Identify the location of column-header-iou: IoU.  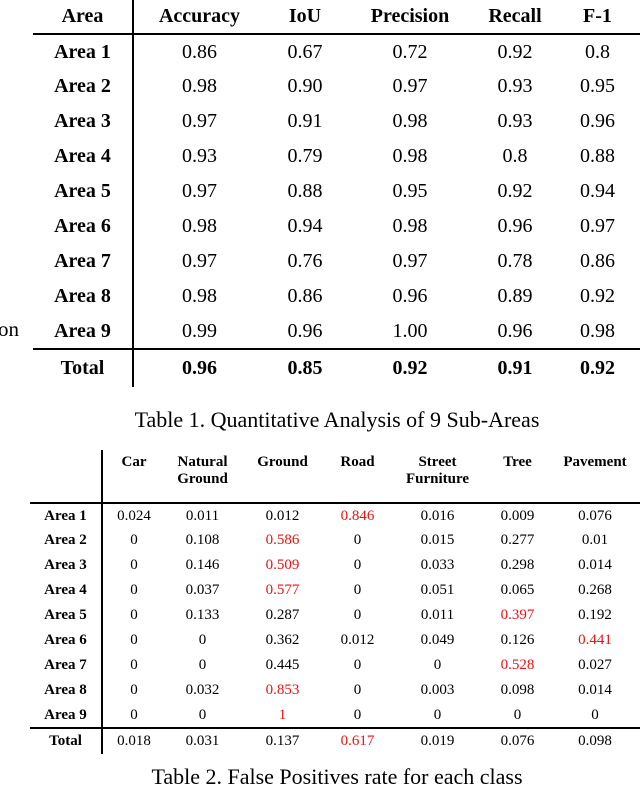
(305, 16).